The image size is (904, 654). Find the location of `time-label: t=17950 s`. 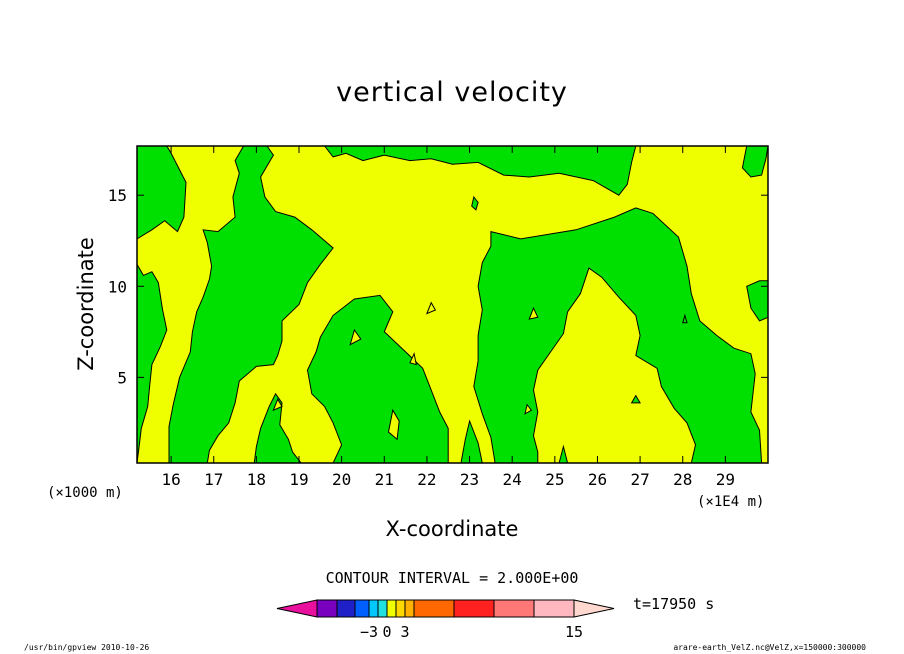

time-label: t=17950 s is located at coordinates (673, 604).